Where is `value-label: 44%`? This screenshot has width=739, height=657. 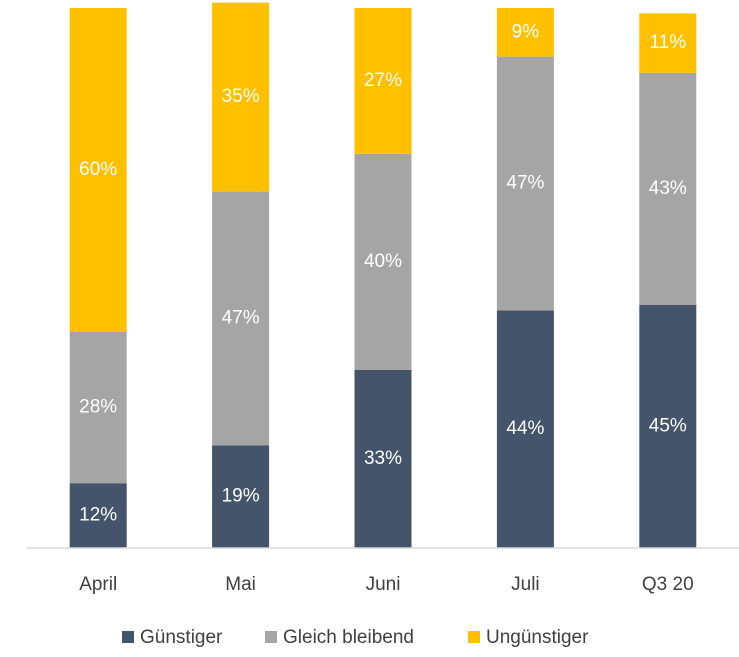 value-label: 44% is located at coordinates (525, 428).